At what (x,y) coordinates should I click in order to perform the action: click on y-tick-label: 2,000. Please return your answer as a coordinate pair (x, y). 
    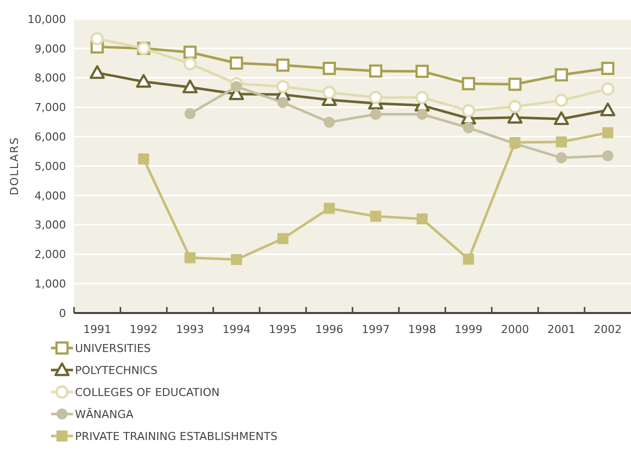
    Looking at the image, I should click on (50, 255).